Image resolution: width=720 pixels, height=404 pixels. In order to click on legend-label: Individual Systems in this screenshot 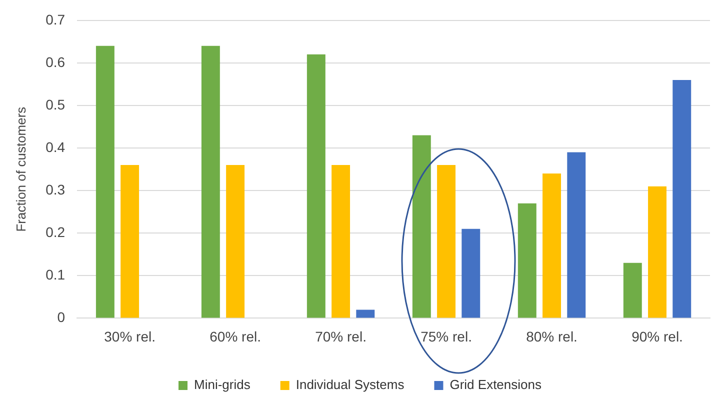, I will do `click(350, 384)`.